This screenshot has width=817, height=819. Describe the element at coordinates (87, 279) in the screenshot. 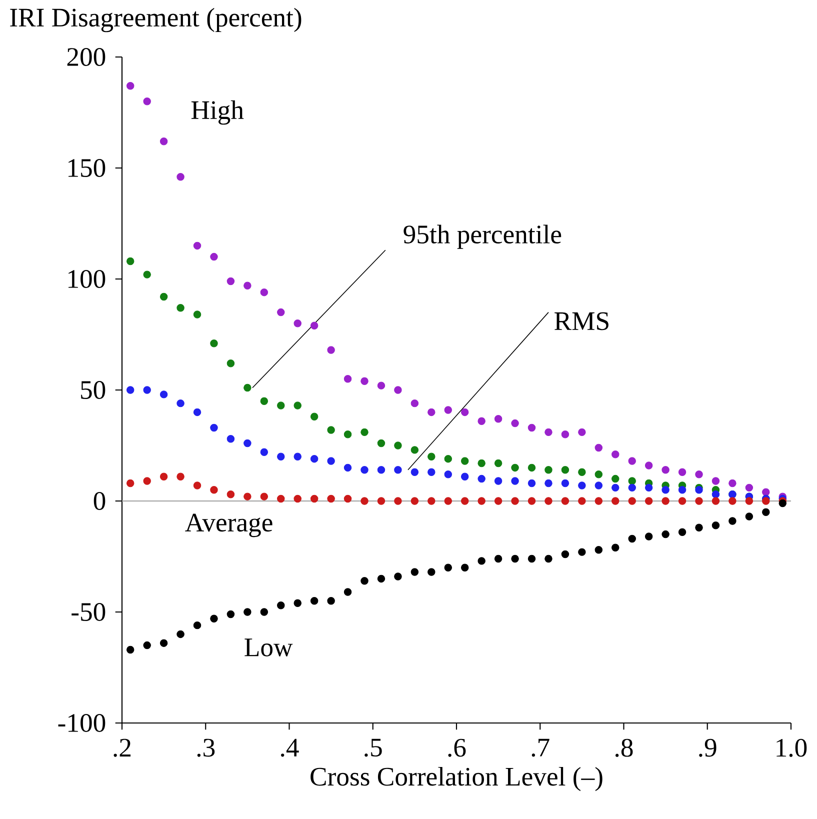

I see `y-tick-label: 100` at that location.